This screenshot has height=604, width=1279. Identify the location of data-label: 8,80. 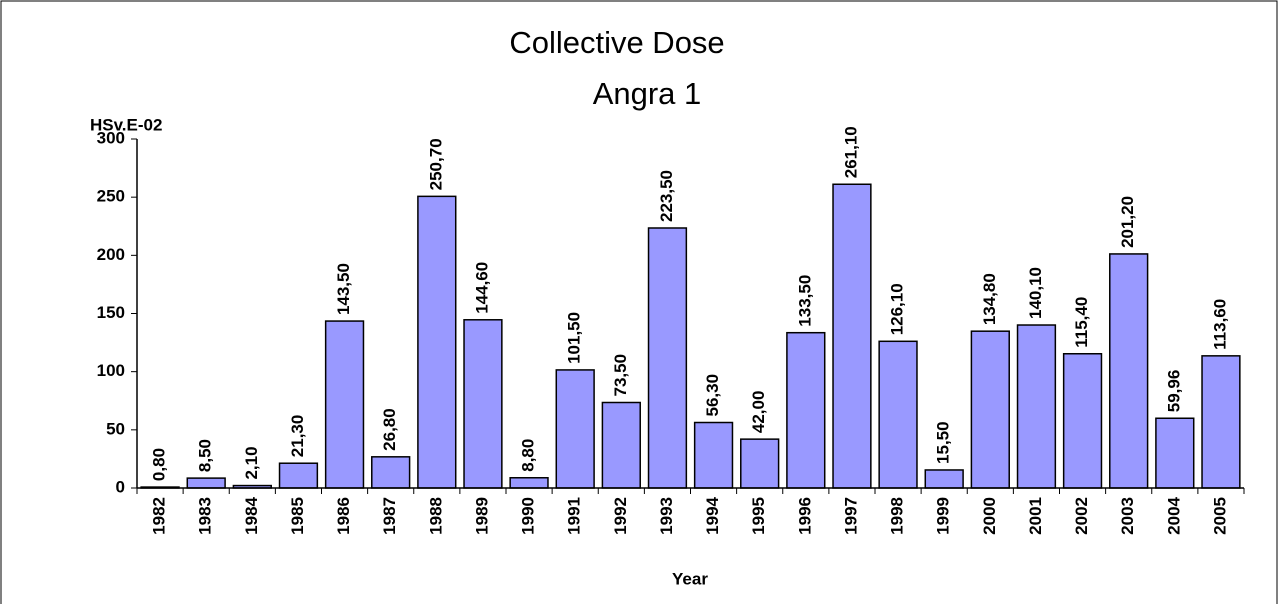
(528, 455).